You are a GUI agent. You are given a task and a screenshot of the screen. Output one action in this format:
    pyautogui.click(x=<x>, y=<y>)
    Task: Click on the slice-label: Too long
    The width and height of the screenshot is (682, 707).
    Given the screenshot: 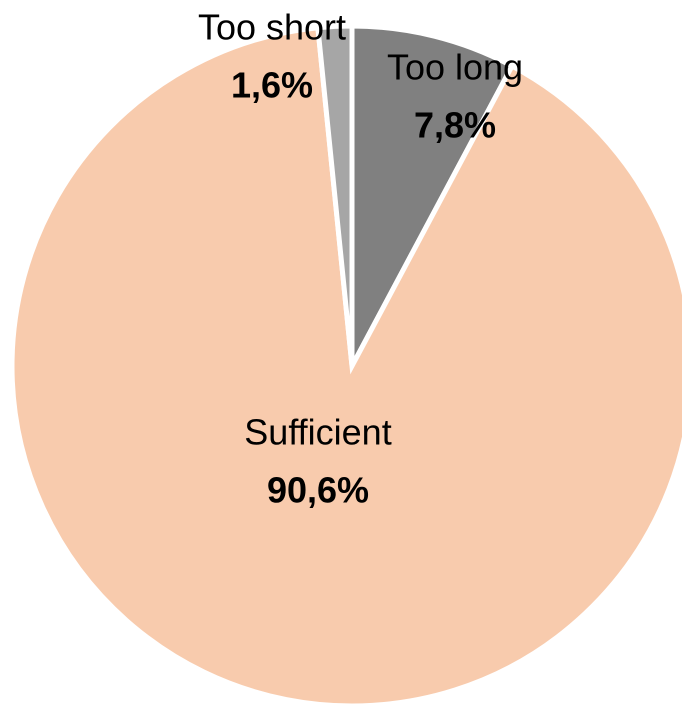 What is the action you would take?
    pyautogui.click(x=455, y=67)
    